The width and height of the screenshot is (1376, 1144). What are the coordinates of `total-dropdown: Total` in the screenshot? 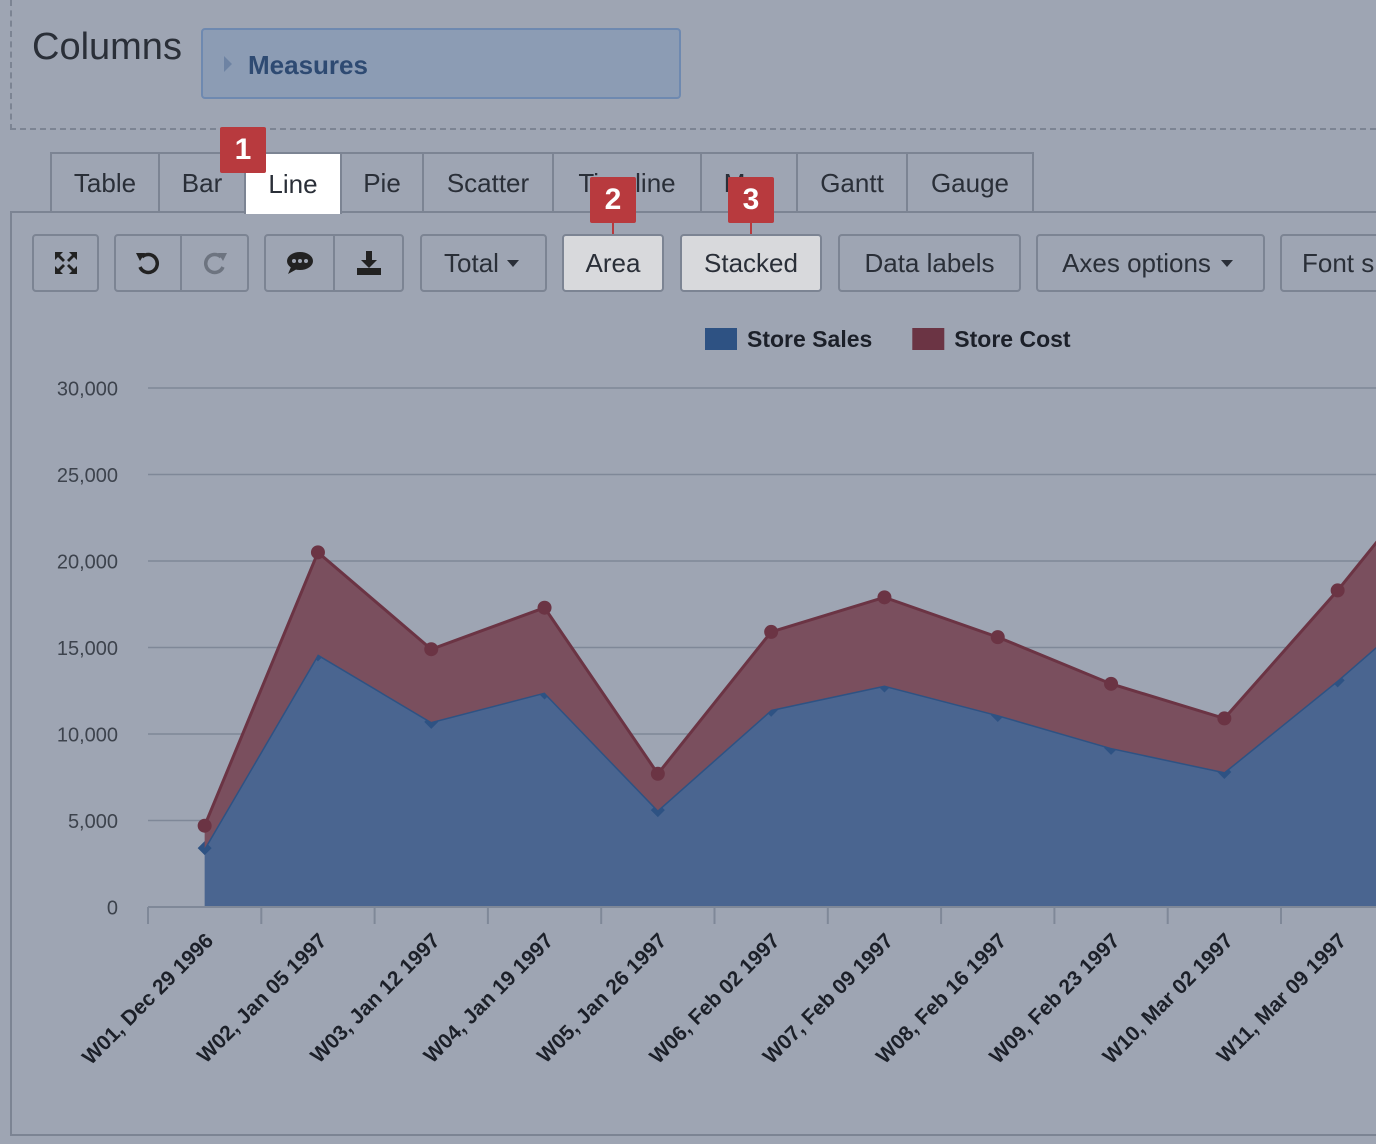 It's located at (483, 263).